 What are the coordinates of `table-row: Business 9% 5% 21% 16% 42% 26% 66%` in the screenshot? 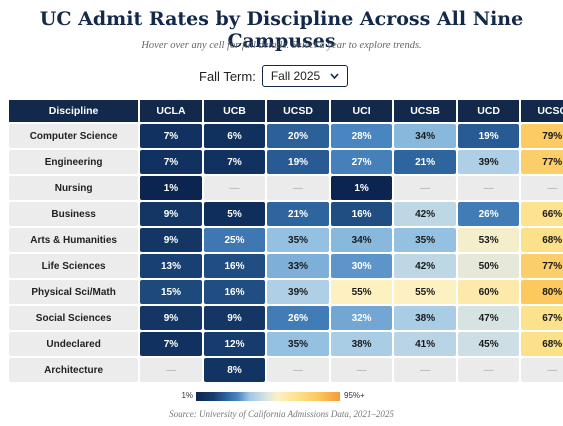 It's located at (286, 214).